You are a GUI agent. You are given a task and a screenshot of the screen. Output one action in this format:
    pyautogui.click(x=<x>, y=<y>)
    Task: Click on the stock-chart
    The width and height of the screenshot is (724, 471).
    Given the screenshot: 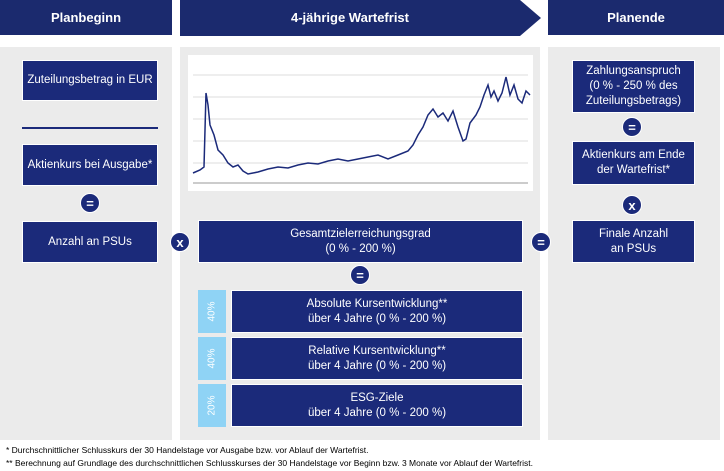 What is the action you would take?
    pyautogui.click(x=360, y=123)
    